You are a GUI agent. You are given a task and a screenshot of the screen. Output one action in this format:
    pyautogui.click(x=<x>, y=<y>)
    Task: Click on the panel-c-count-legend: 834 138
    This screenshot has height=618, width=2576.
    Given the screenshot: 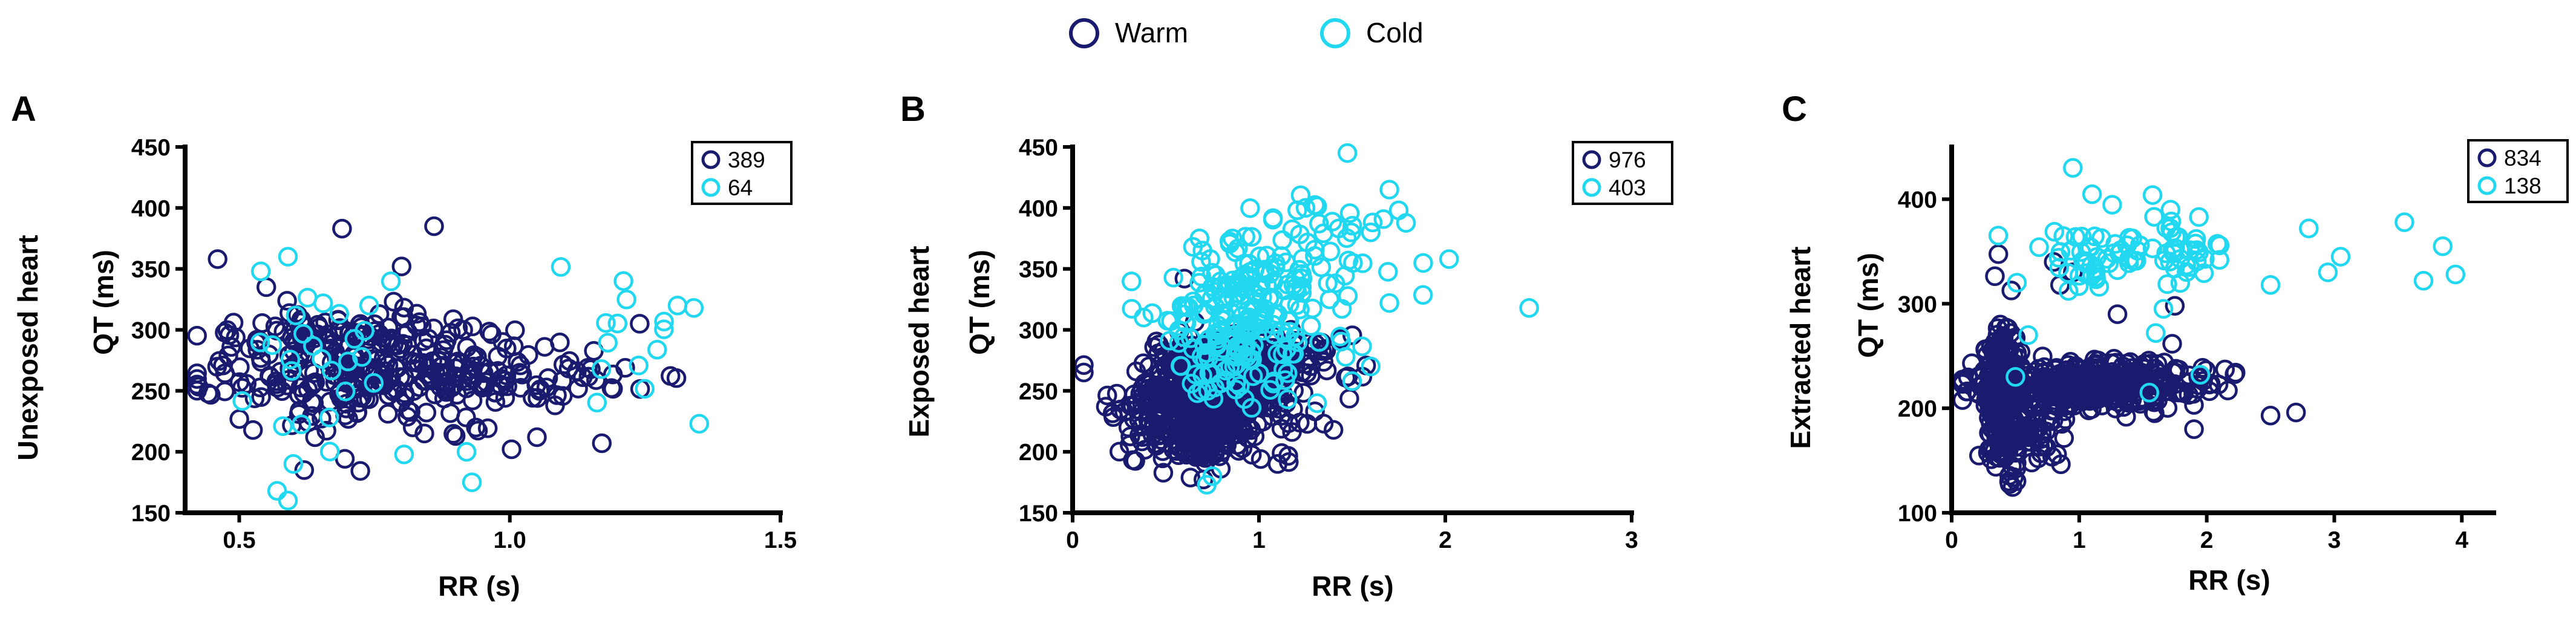 What is the action you would take?
    pyautogui.click(x=2518, y=171)
    